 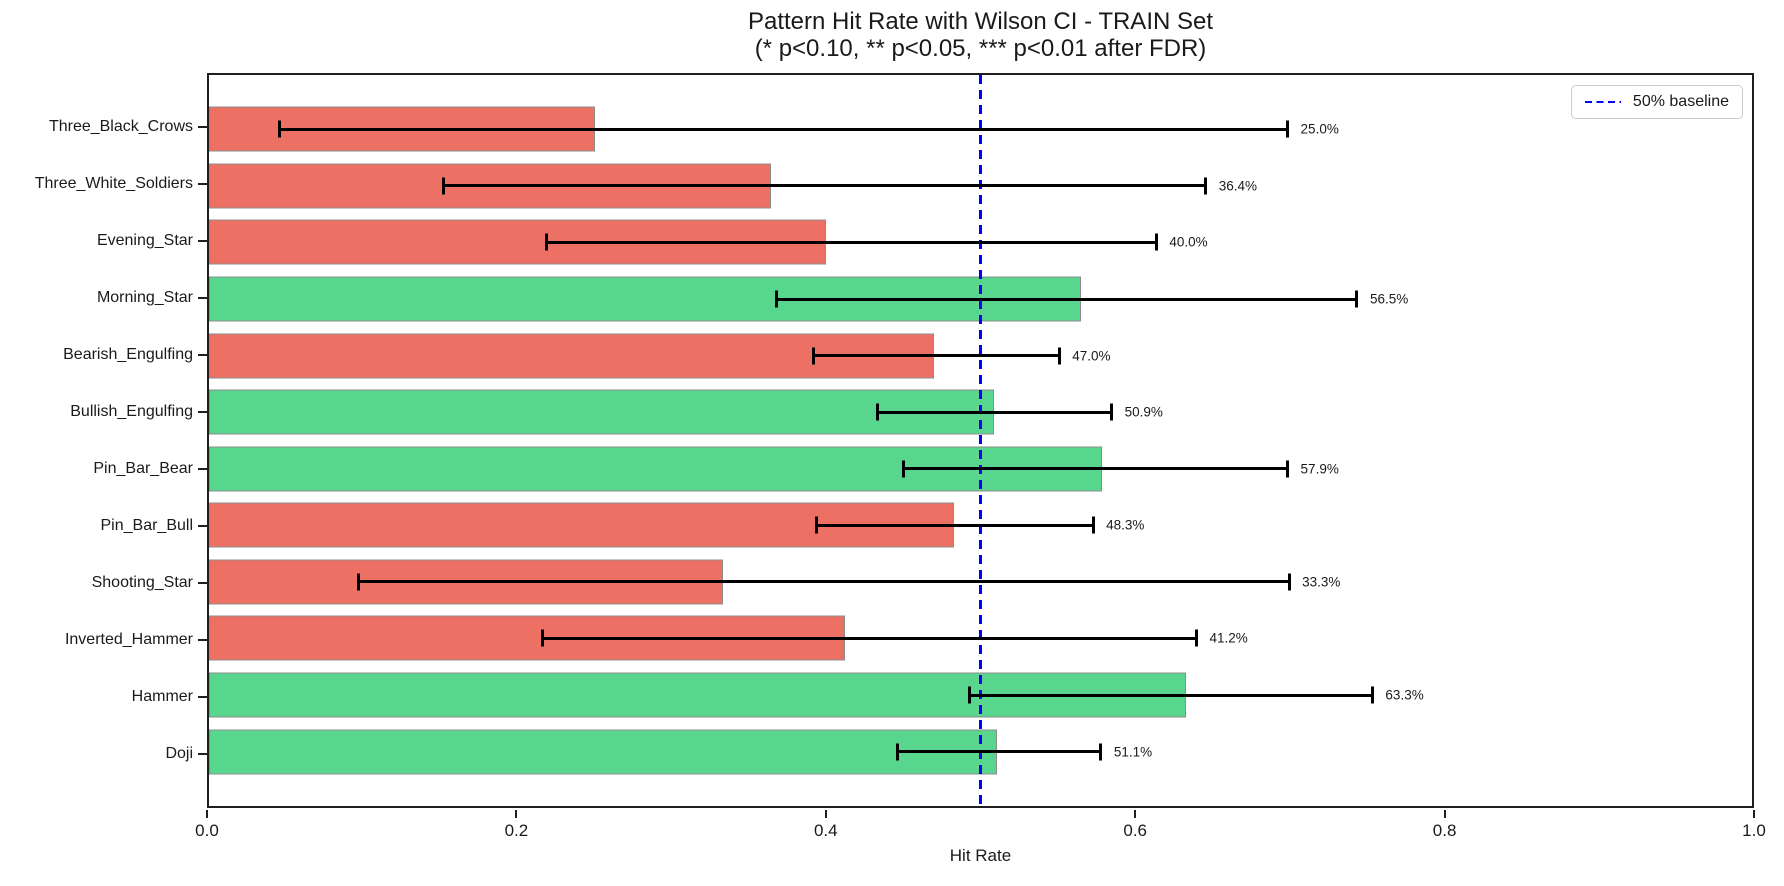 I want to click on y-tick-label: Evening_Star, so click(x=144, y=241).